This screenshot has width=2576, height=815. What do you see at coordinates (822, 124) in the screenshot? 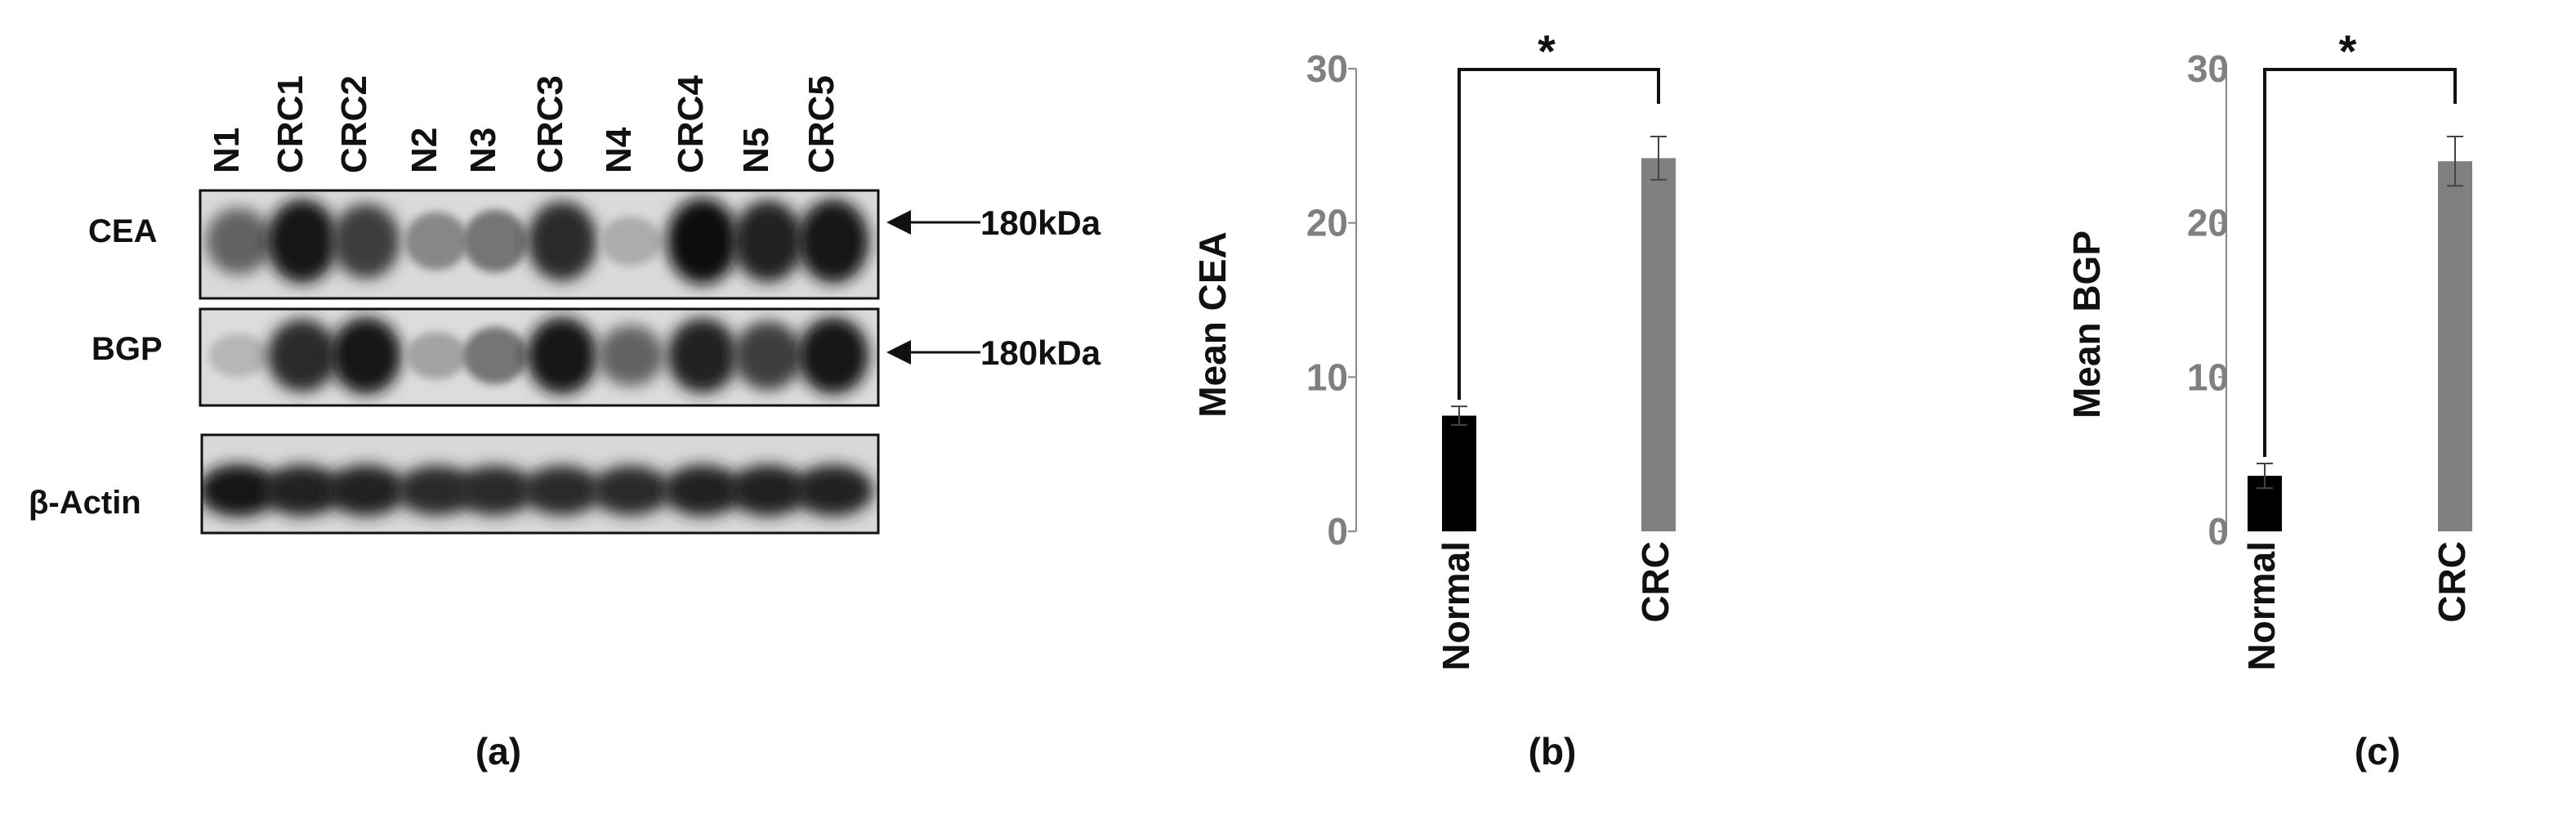
I see `lane-label: CRC5` at bounding box center [822, 124].